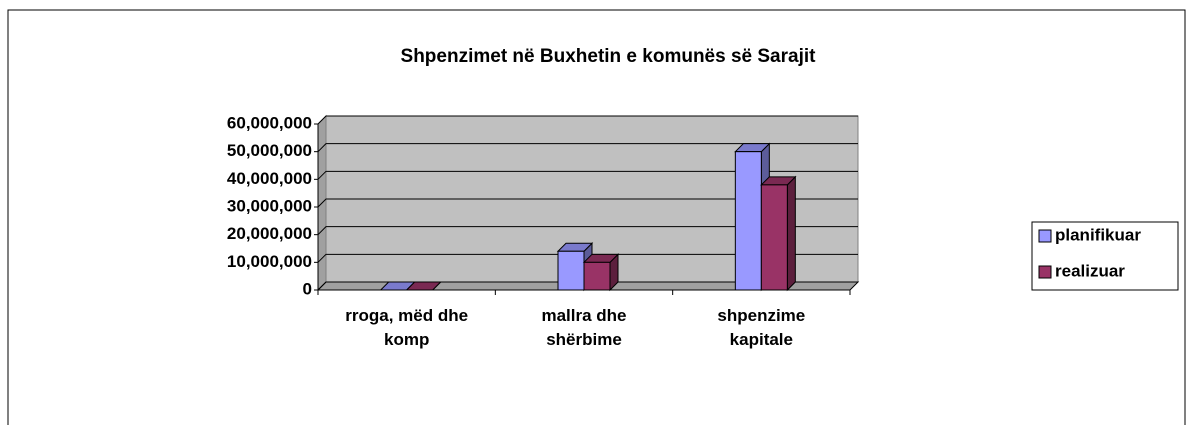 This screenshot has width=1195, height=425. I want to click on x-tick-label: rroga, mëd dhe komp, so click(407, 327).